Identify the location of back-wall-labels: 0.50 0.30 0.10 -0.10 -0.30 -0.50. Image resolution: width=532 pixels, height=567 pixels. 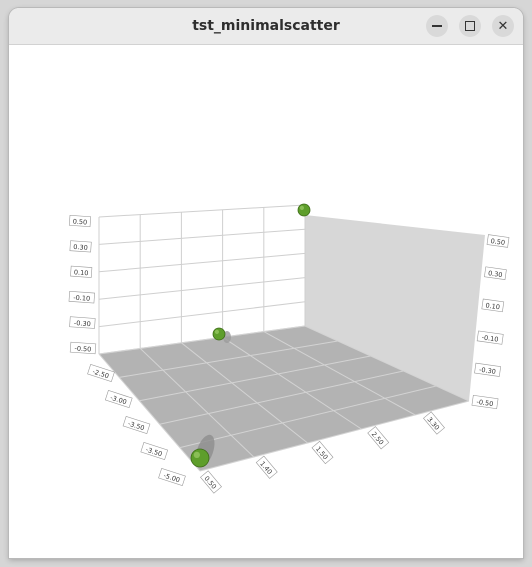
(82, 284).